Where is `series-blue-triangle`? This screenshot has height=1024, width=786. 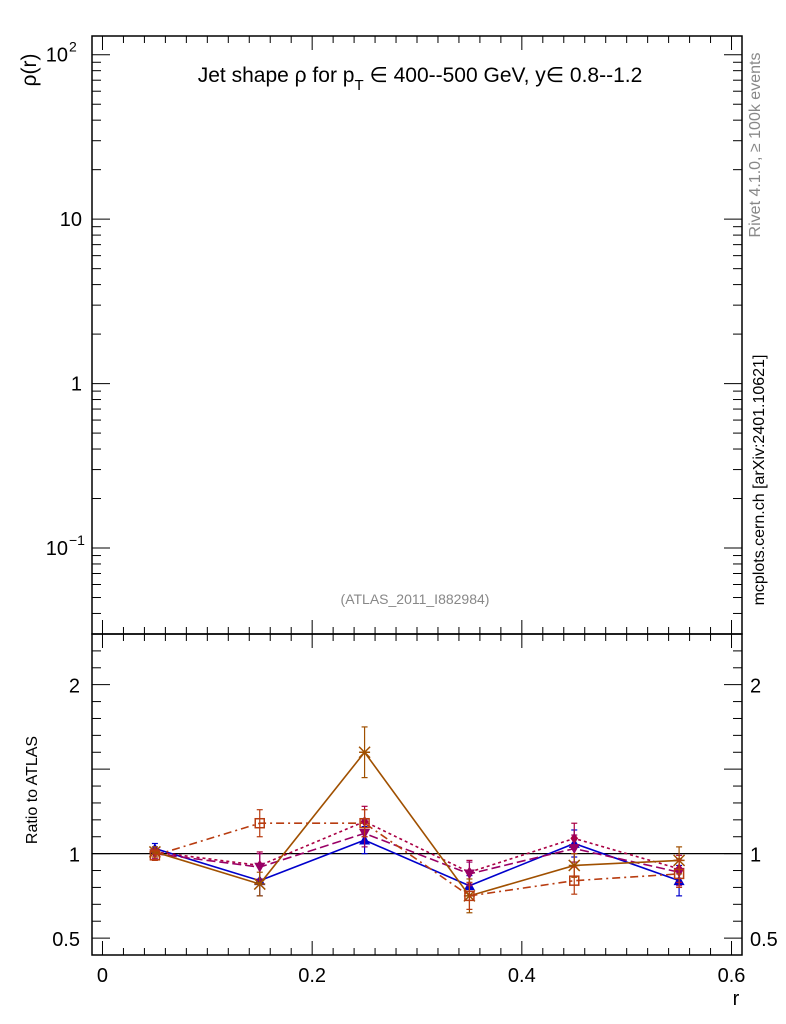
series-blue-triangle is located at coordinates (417, 861).